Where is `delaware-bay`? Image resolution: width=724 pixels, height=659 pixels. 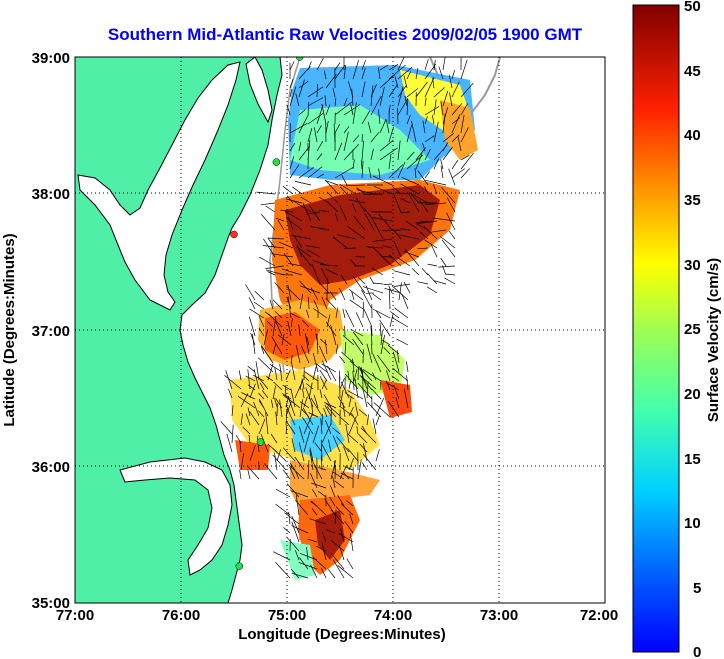 delaware-bay is located at coordinates (259, 90).